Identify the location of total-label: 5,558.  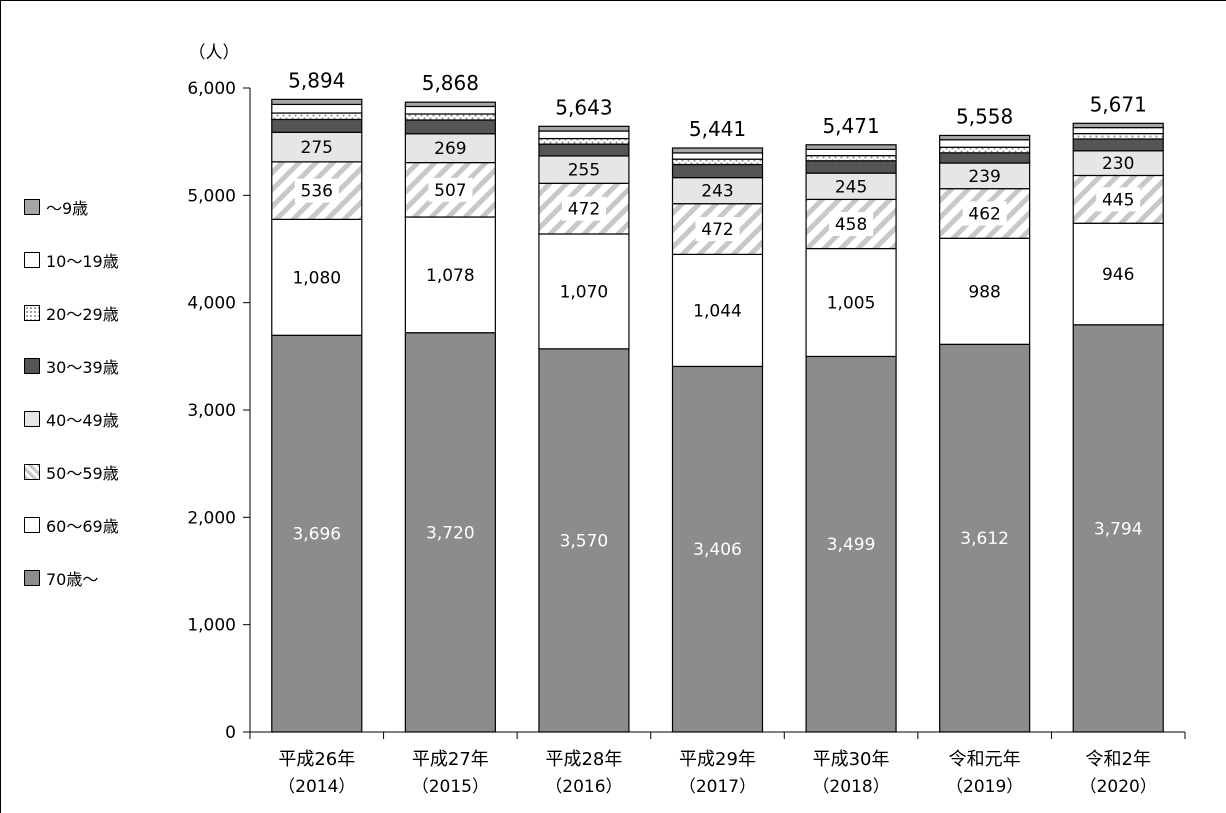
(984, 116).